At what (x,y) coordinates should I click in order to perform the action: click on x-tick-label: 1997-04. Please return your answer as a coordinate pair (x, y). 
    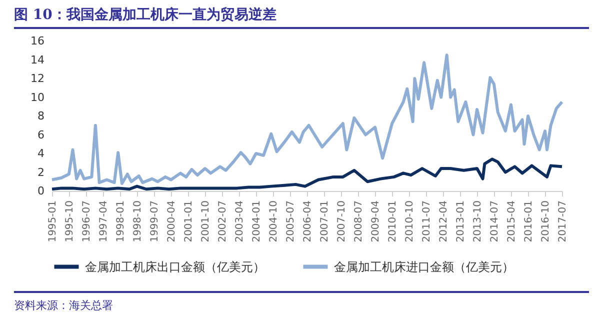
    Looking at the image, I should click on (104, 221).